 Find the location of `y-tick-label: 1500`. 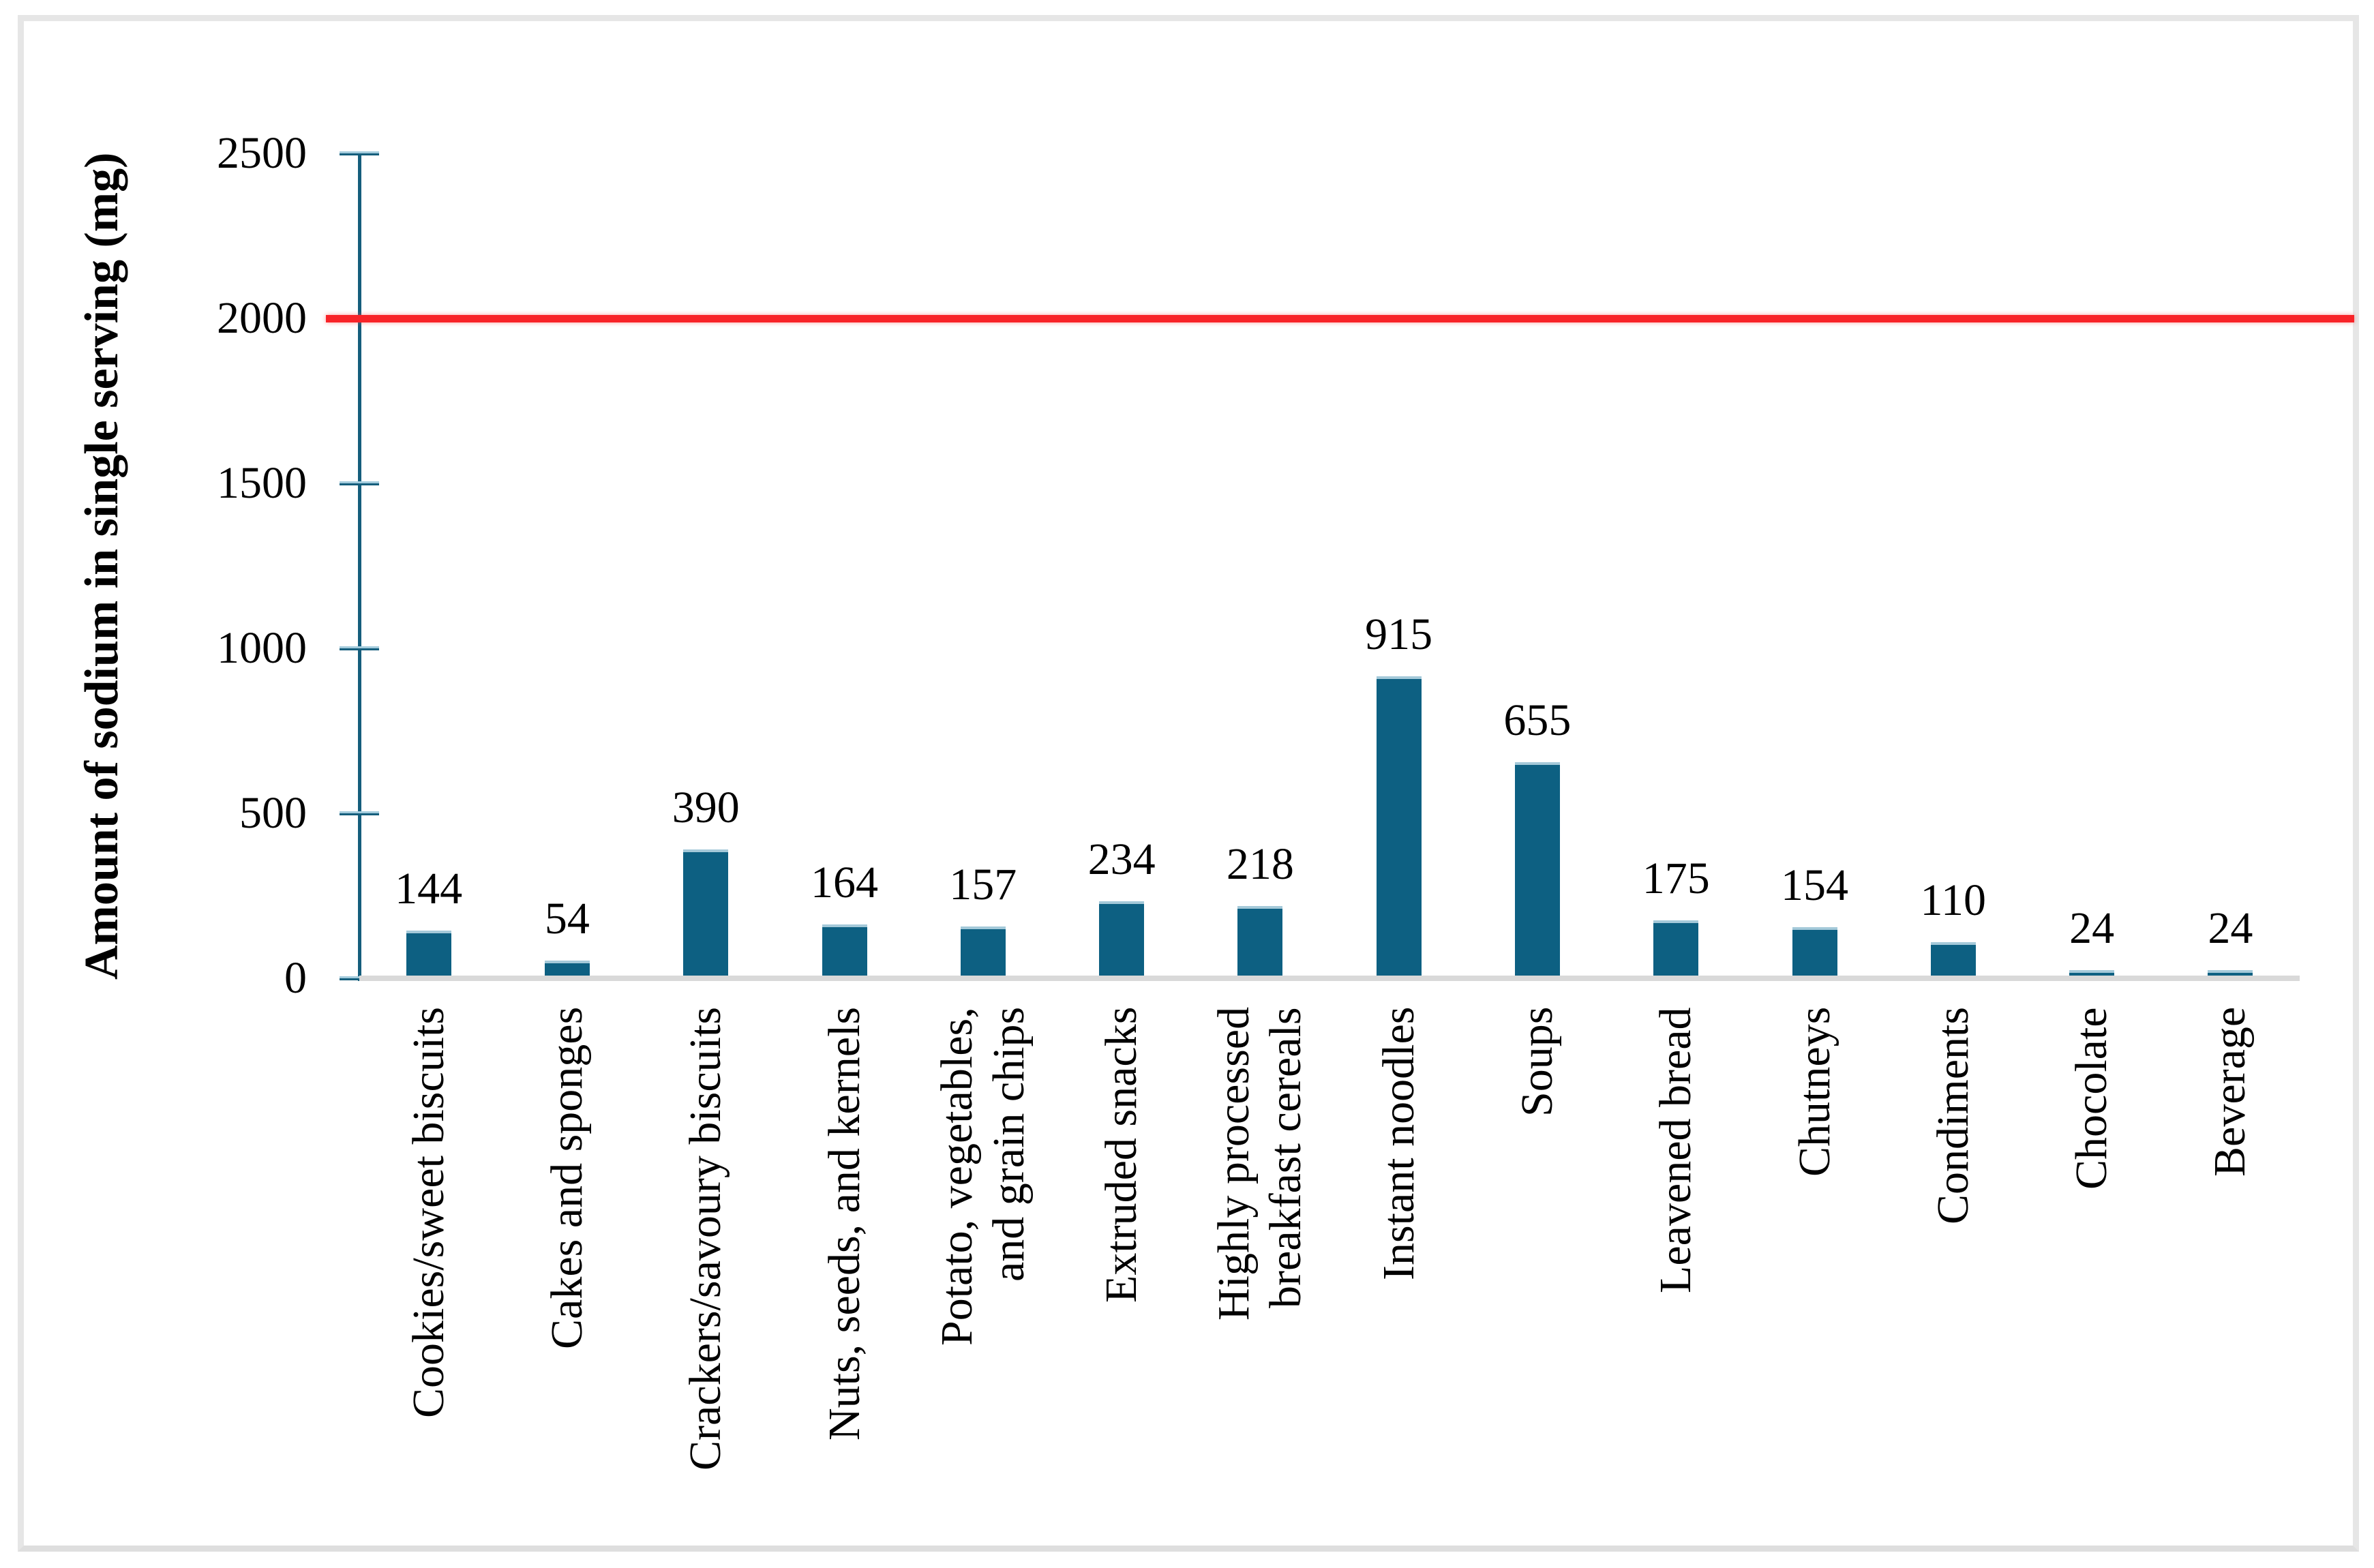

y-tick-label: 1500 is located at coordinates (262, 483).